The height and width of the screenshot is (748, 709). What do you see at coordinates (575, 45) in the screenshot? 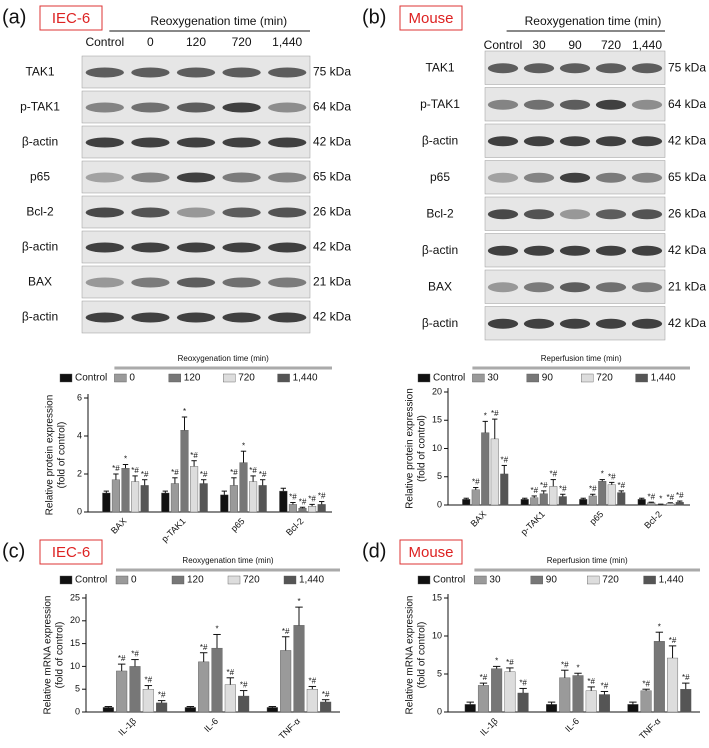
I see `lane-label: 90` at bounding box center [575, 45].